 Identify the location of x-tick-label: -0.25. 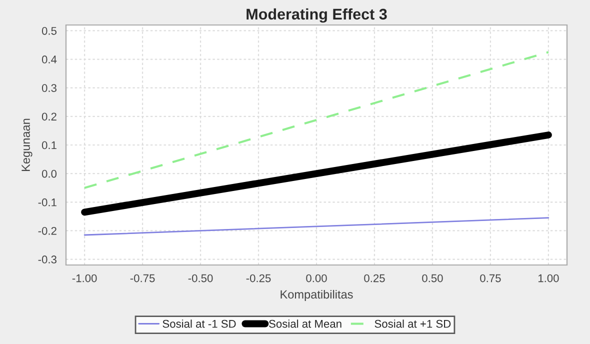
(258, 278).